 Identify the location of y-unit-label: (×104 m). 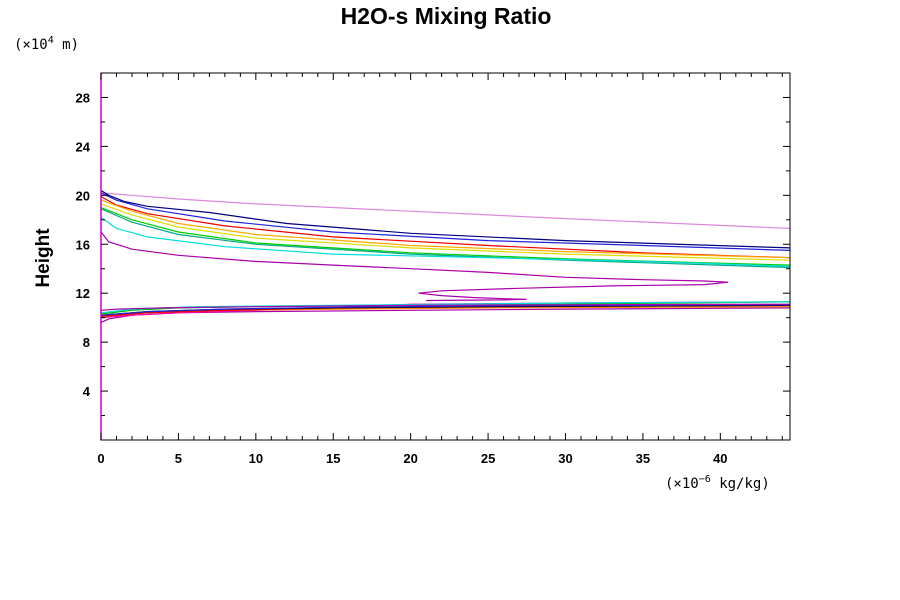
(46, 44).